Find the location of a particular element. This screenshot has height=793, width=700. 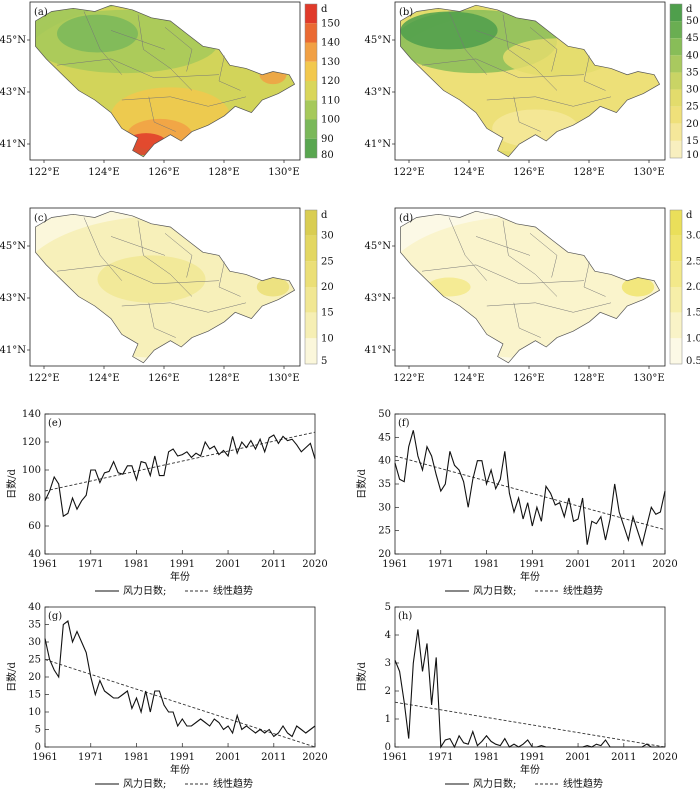

y-tick-label: 35 is located at coordinates (384, 484).